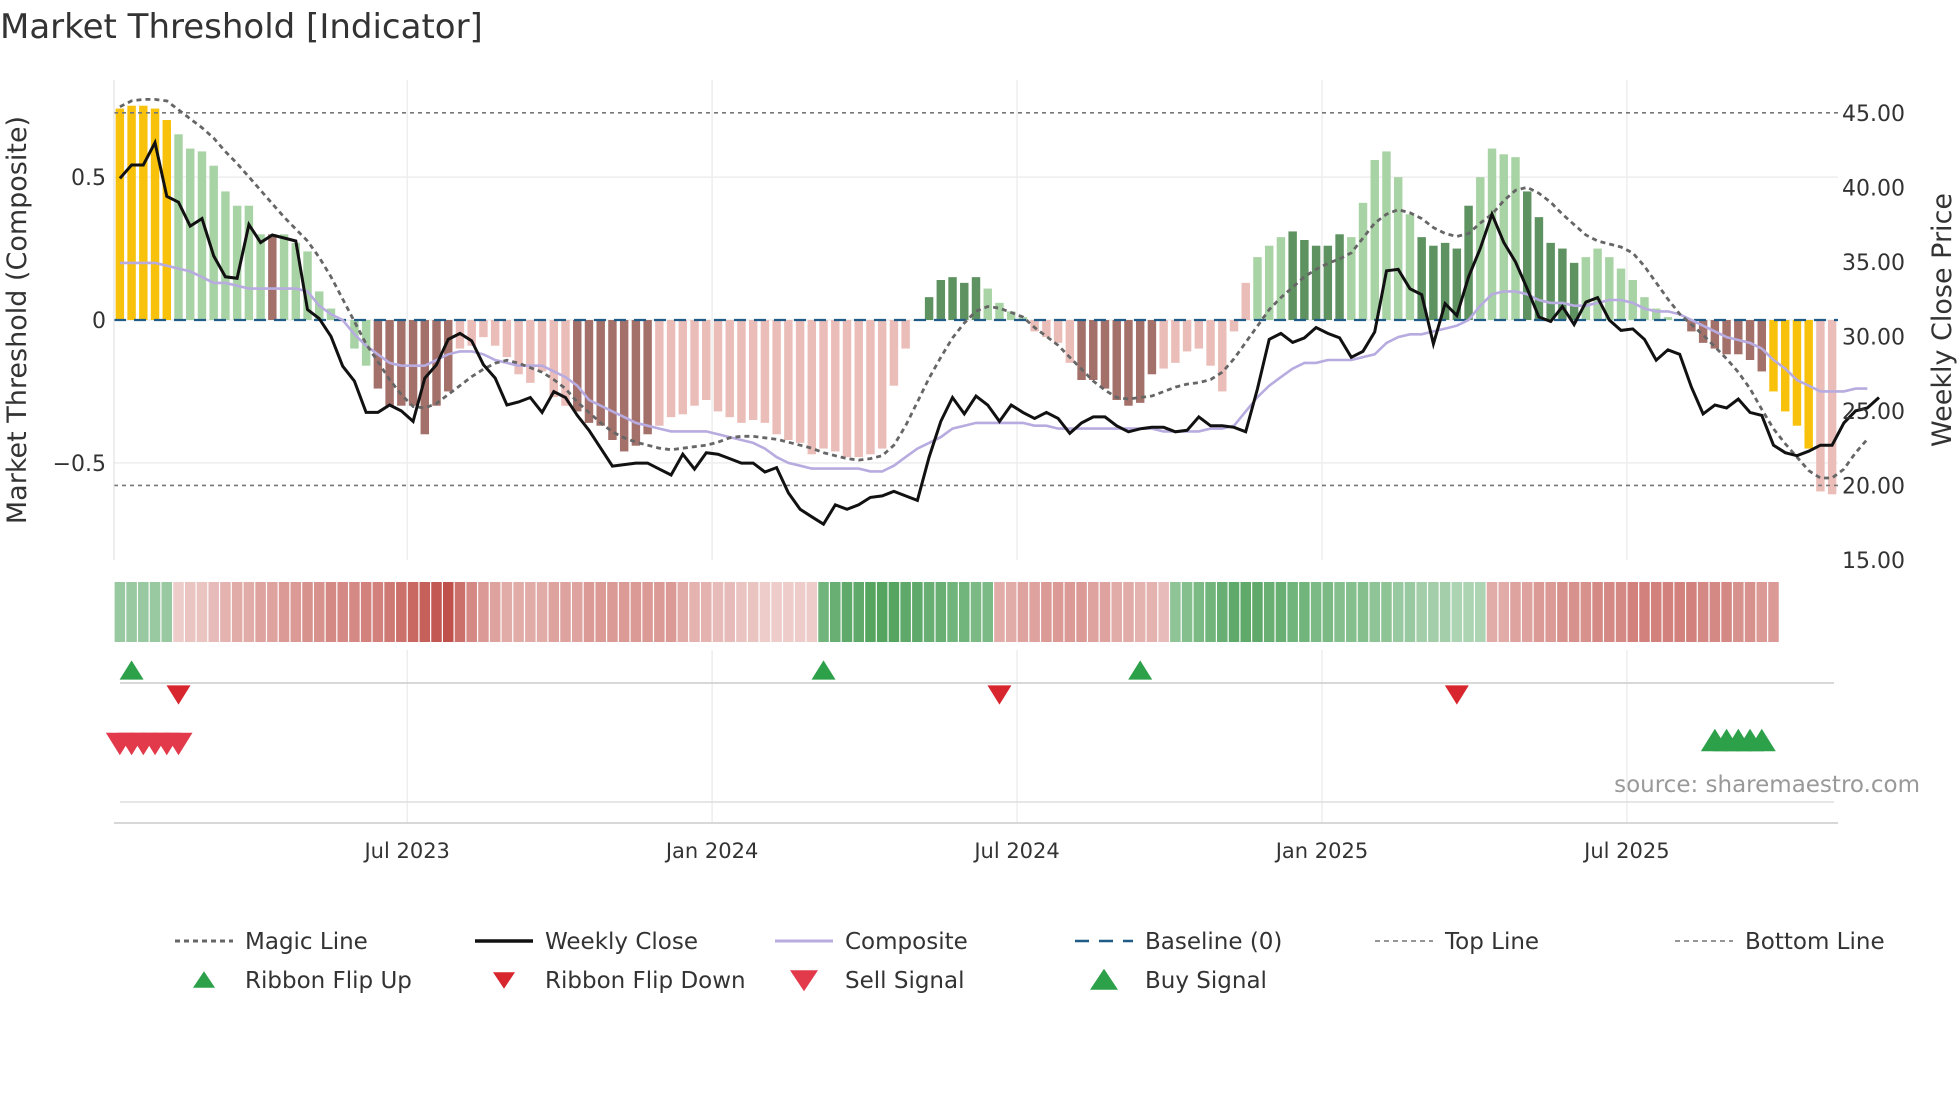  Describe the element at coordinates (17, 320) in the screenshot. I see `left-axis-label: Market Threshold (Composite)` at that location.